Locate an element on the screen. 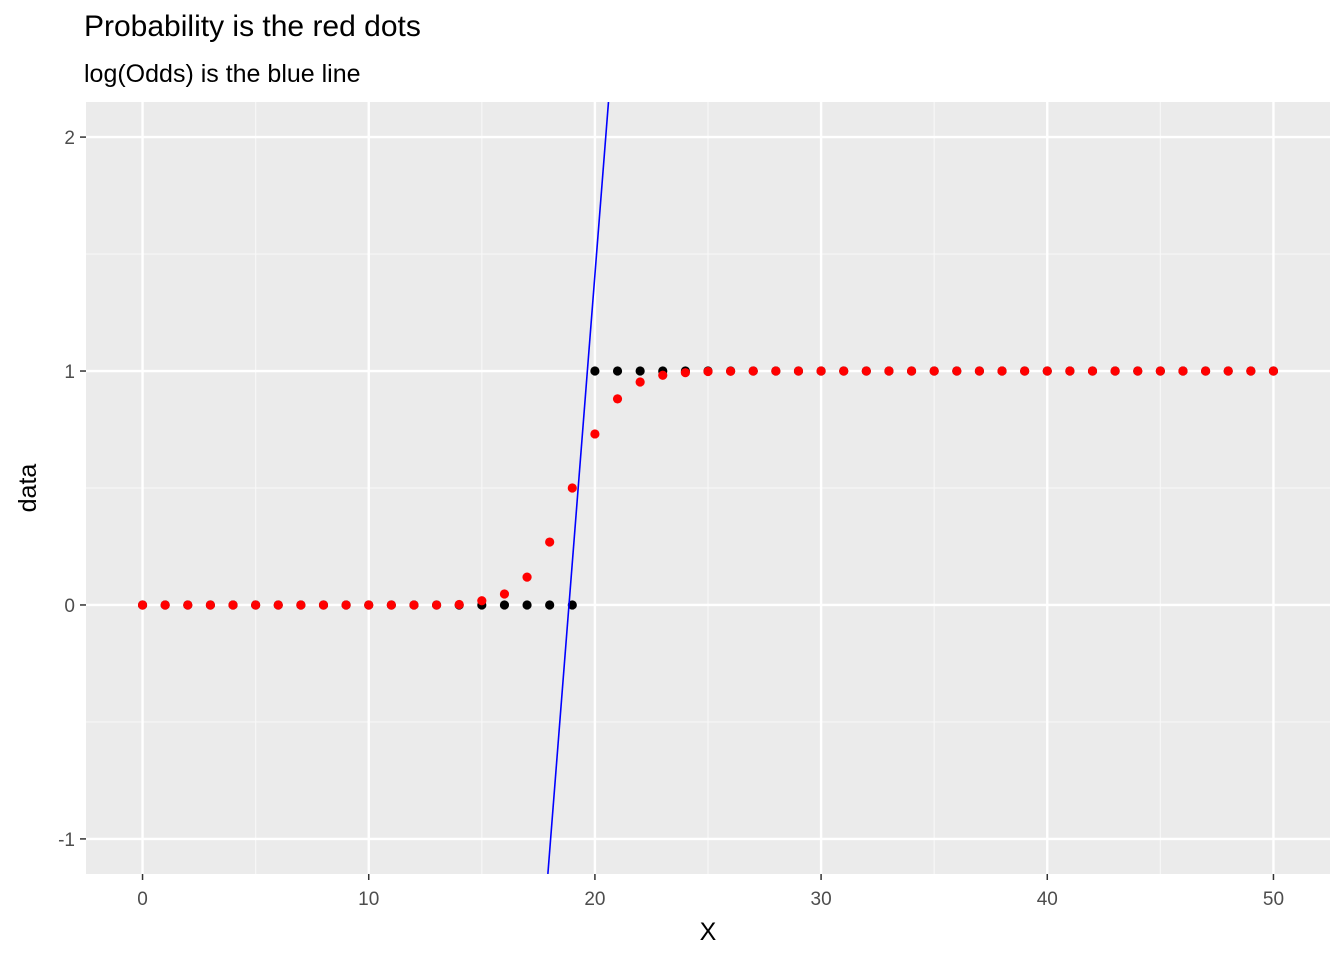 The height and width of the screenshot is (960, 1344). y-tick-label: -1 is located at coordinates (66, 840).